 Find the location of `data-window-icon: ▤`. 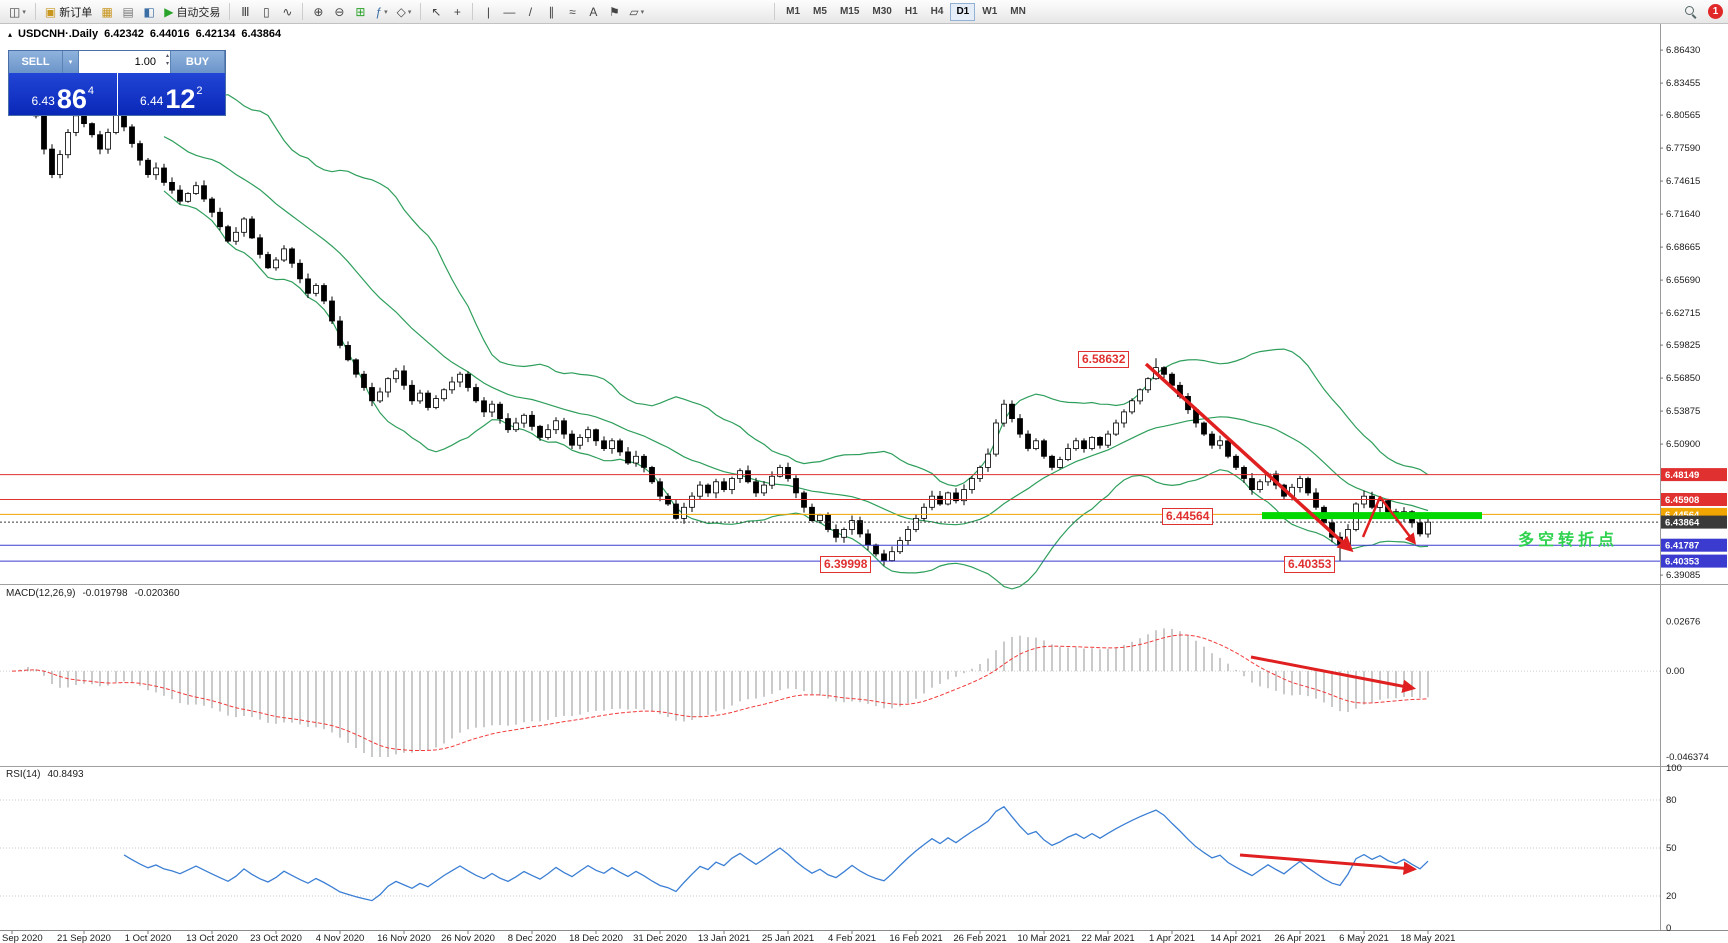

data-window-icon: ▤ is located at coordinates (128, 11).